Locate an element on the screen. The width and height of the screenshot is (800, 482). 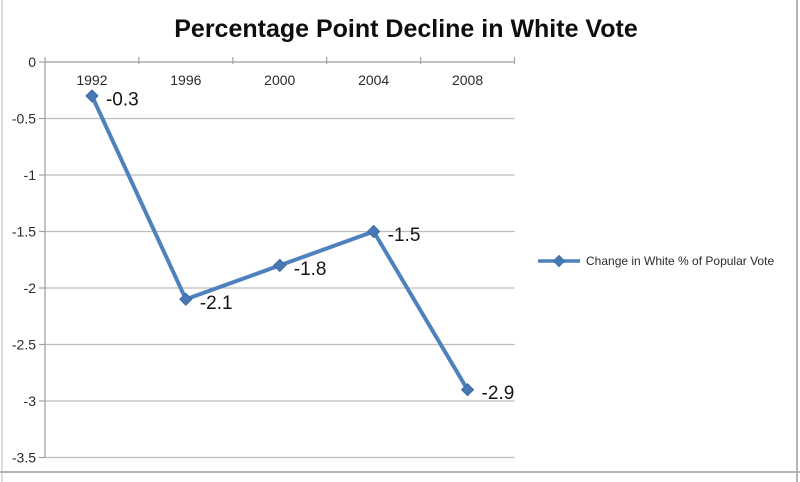
chart-frame-border-left is located at coordinates (2, 241).